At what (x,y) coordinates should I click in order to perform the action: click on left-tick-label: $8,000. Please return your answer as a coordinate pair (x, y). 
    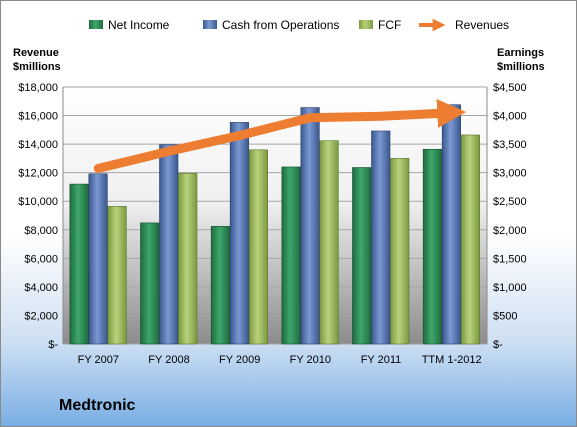
    Looking at the image, I should click on (41, 231).